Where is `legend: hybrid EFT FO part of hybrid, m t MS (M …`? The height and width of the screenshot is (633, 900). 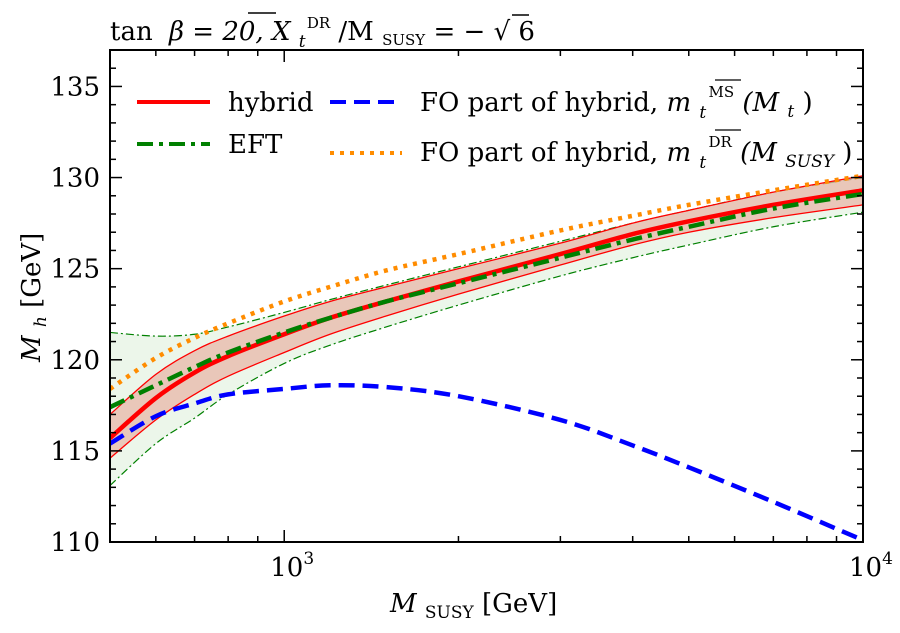
legend: hybrid EFT FO part of hybrid, m t MS (M … is located at coordinates (494, 124).